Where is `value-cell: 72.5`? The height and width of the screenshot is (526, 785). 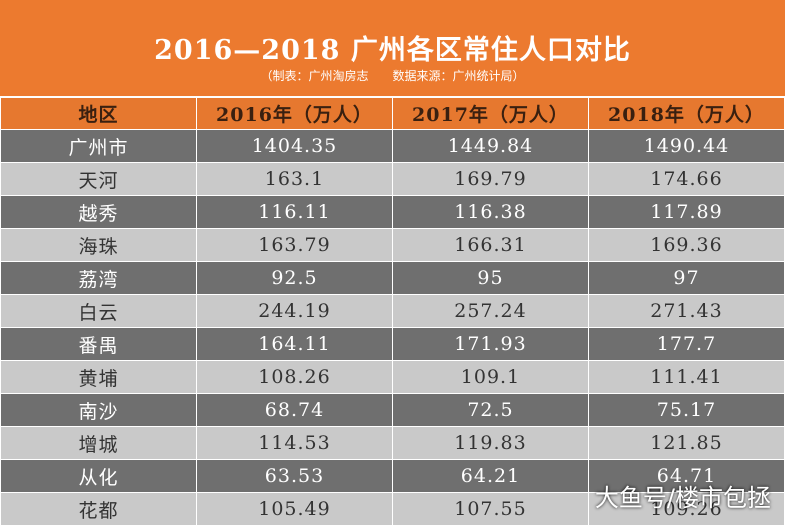 value-cell: 72.5 is located at coordinates (490, 410).